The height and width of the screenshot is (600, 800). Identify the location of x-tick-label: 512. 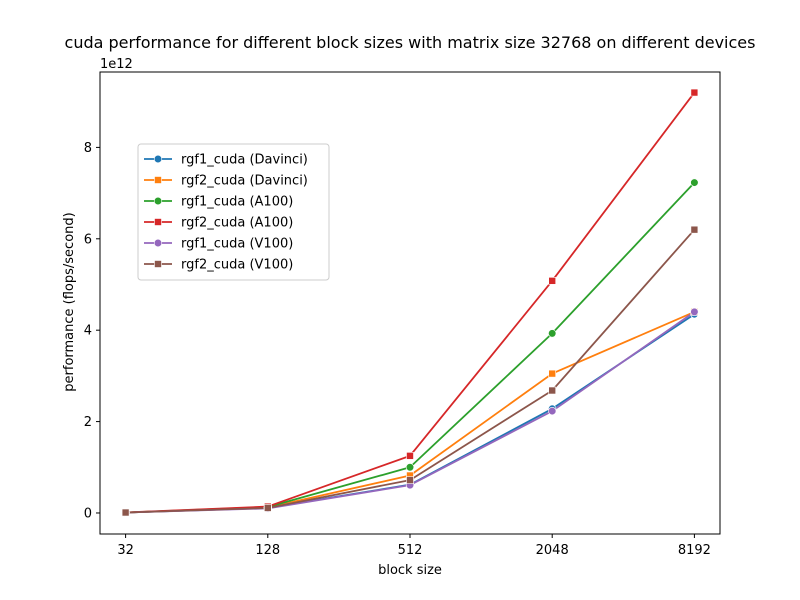
(410, 550).